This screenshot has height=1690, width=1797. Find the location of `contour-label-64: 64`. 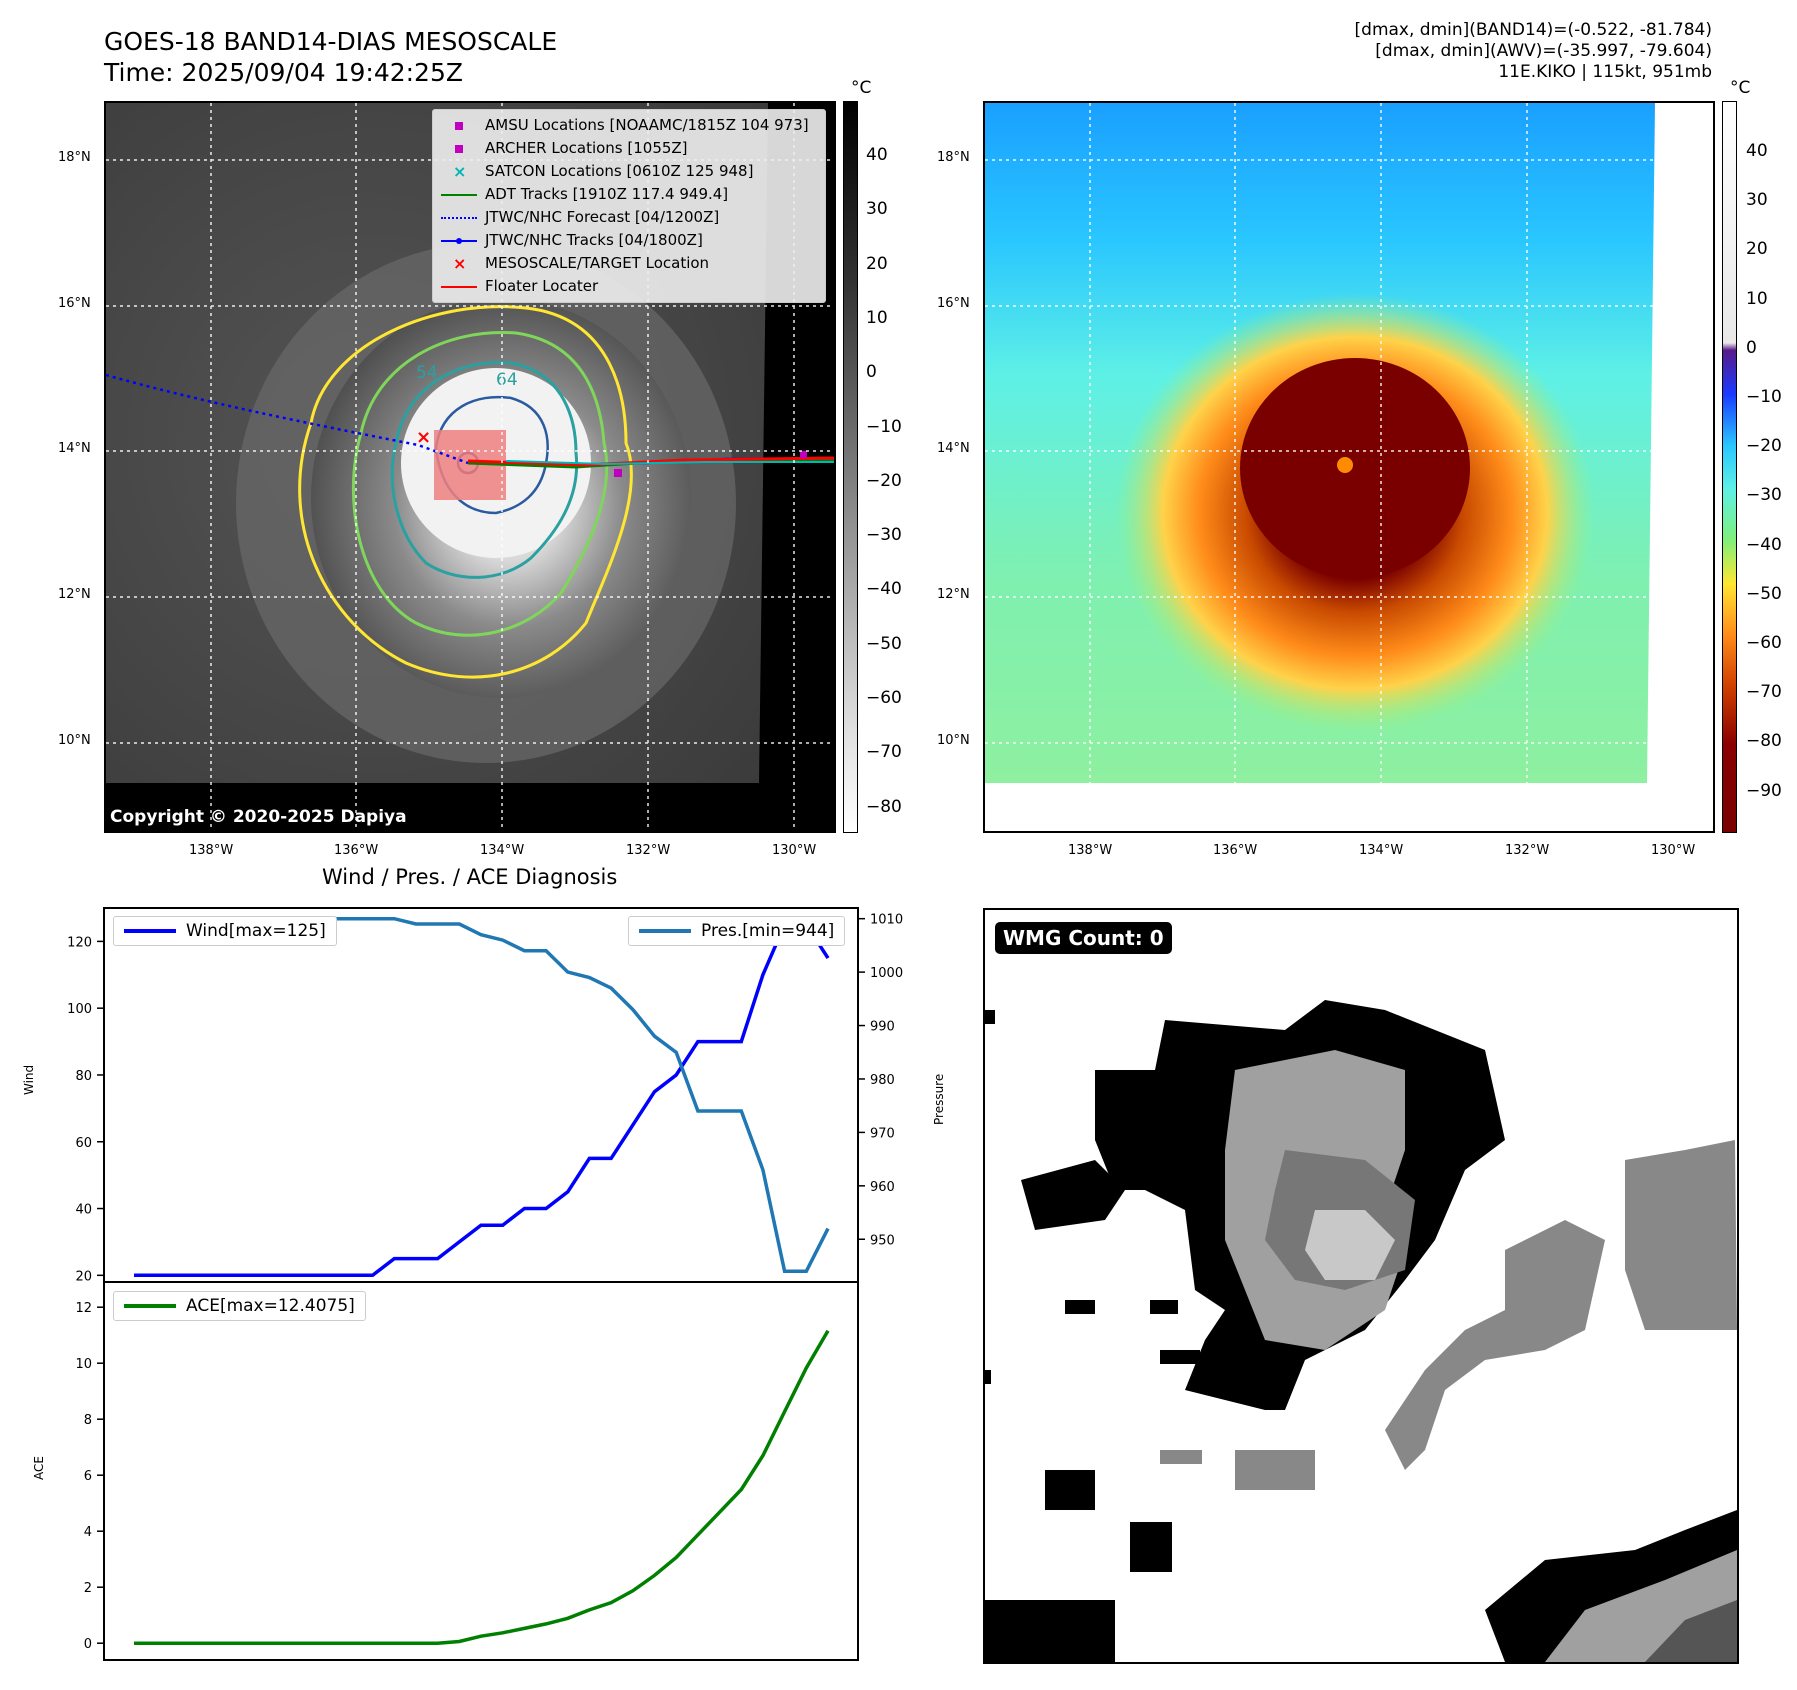

contour-label-64: 64 is located at coordinates (507, 380).